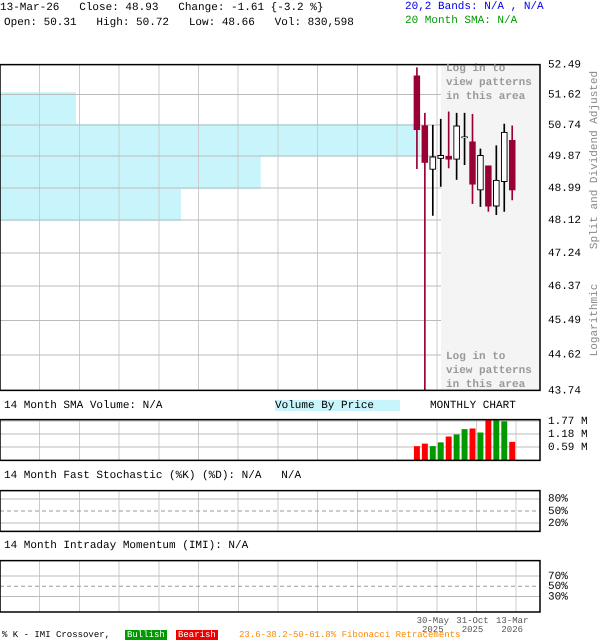  What do you see at coordinates (594, 320) in the screenshot?
I see `text: Logarithmic` at bounding box center [594, 320].